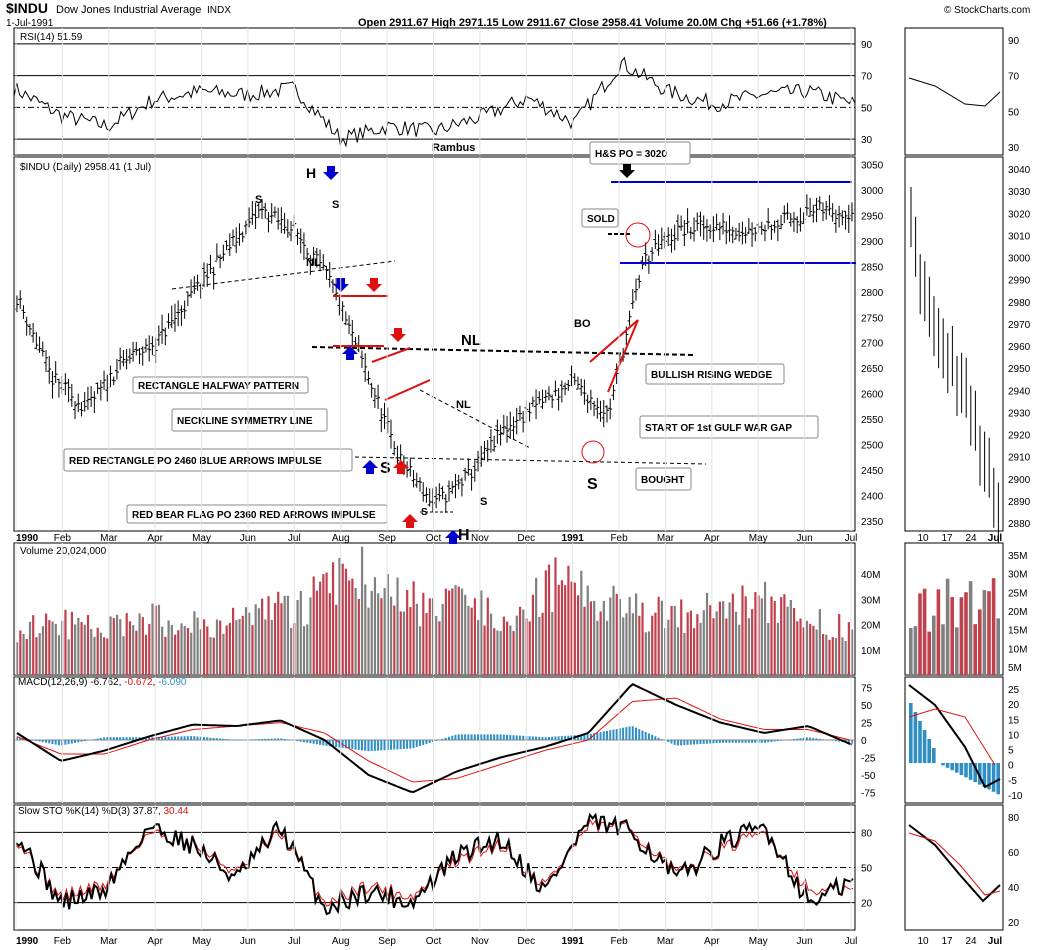  I want to click on side-price-tick: 2900, so click(1019, 480).